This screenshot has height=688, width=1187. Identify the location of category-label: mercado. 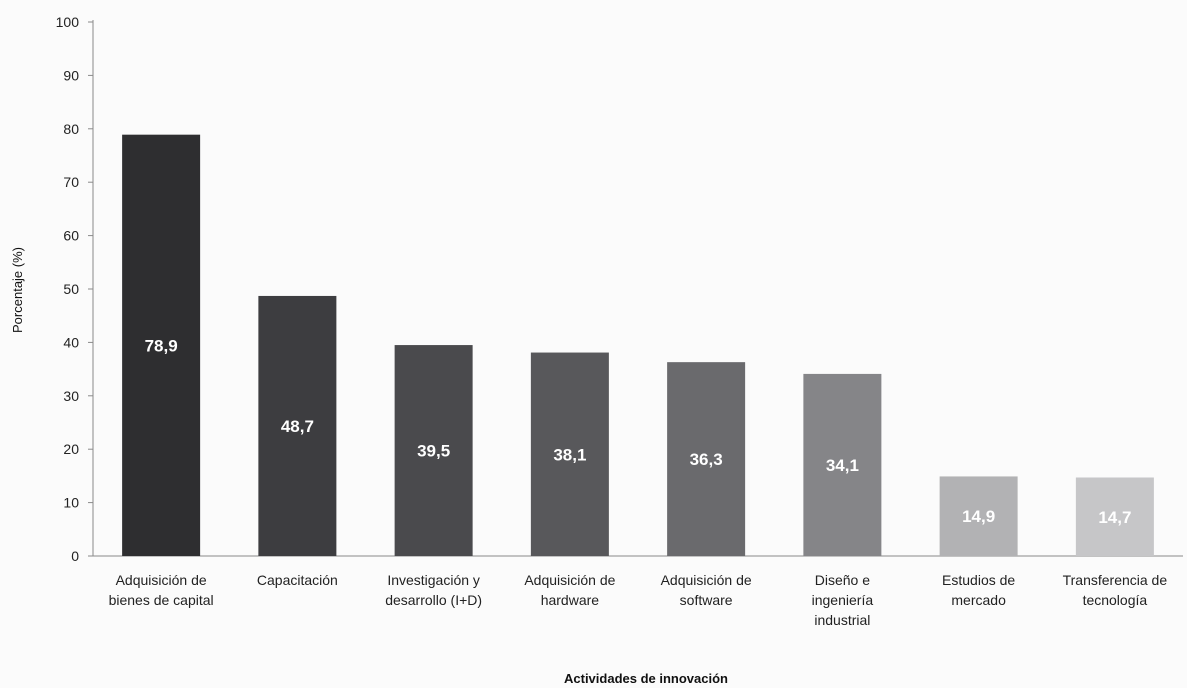
(978, 600).